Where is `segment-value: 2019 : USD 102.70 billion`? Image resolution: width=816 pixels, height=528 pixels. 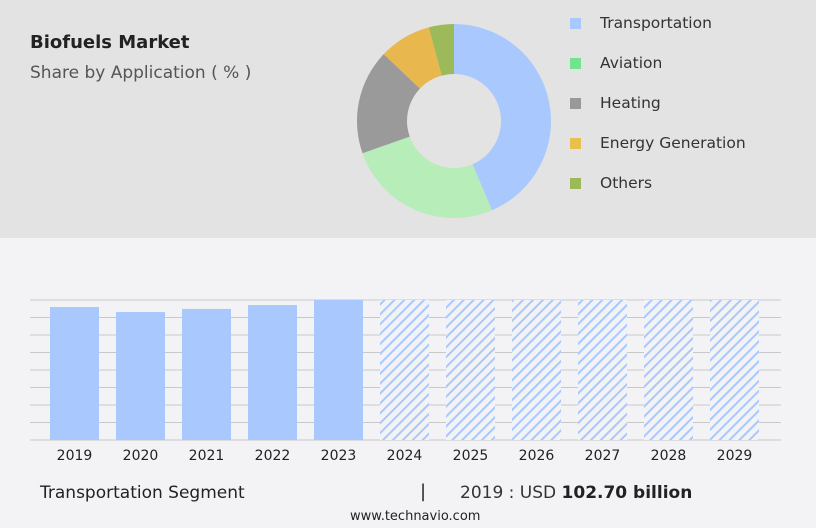
segment-value: 2019 : USD 102.70 billion is located at coordinates (576, 493).